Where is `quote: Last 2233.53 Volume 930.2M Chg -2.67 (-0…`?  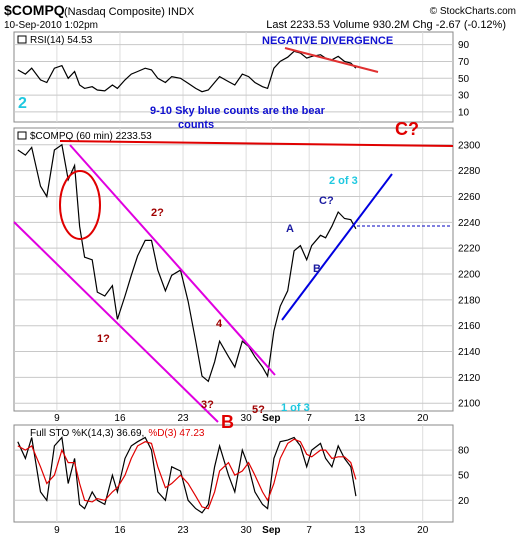 quote: Last 2233.53 Volume 930.2M Chg -2.67 (-0… is located at coordinates (386, 25).